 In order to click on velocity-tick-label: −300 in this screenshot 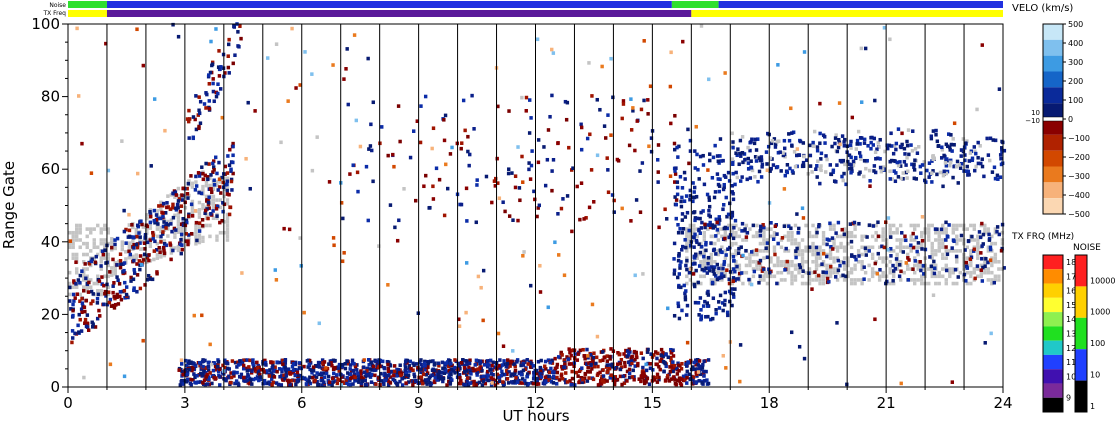, I will do `click(1079, 176)`.